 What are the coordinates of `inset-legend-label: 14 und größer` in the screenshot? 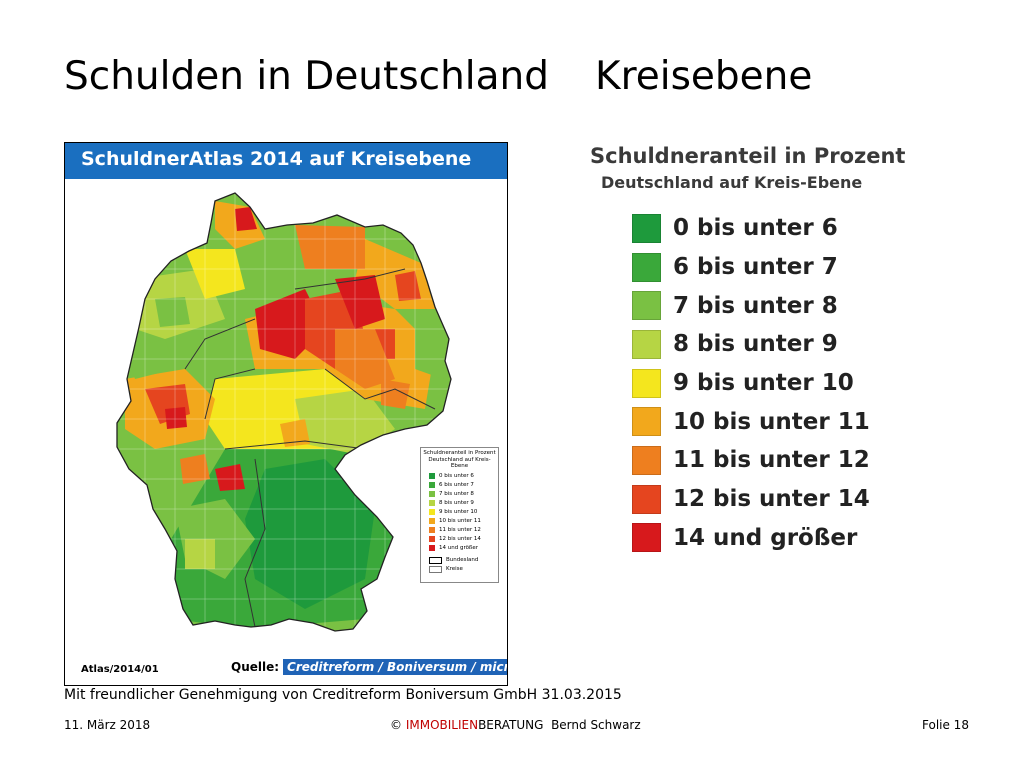 It's located at (459, 547).